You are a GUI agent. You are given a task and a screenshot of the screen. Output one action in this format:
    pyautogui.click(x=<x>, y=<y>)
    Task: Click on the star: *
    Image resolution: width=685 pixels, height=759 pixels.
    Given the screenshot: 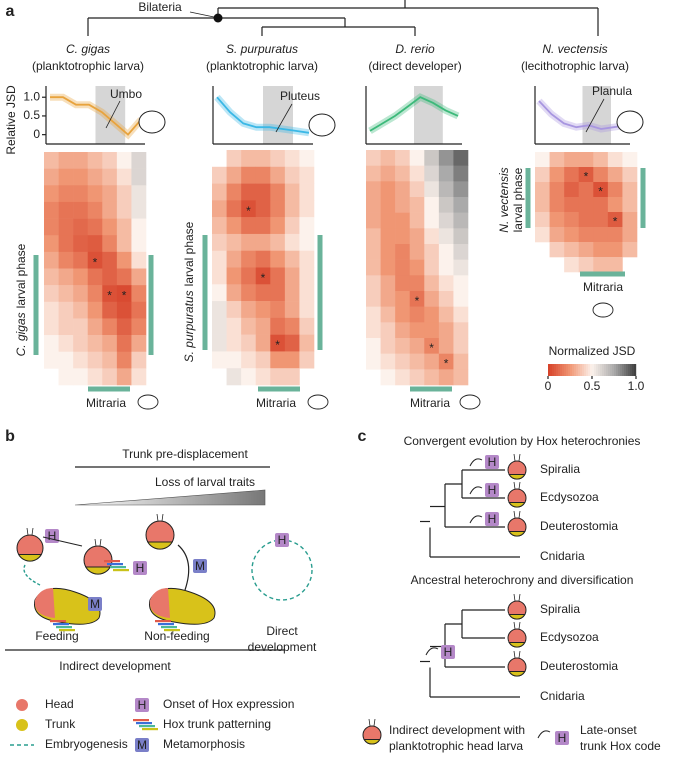 What is the action you would take?
    pyautogui.click(x=417, y=301)
    